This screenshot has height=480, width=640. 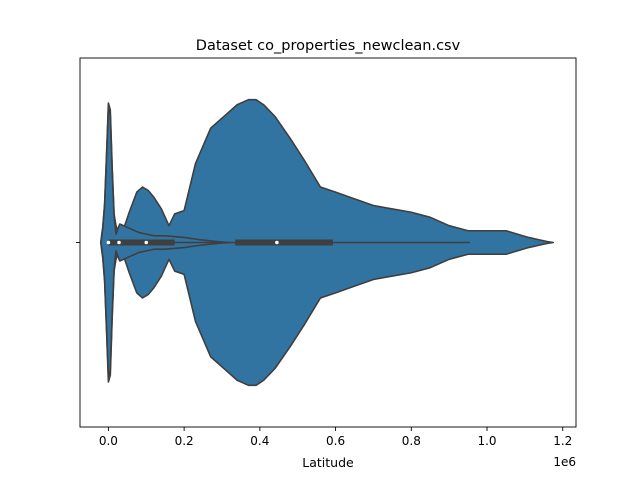 I want to click on x-tick-label: 0.8, so click(x=411, y=441).